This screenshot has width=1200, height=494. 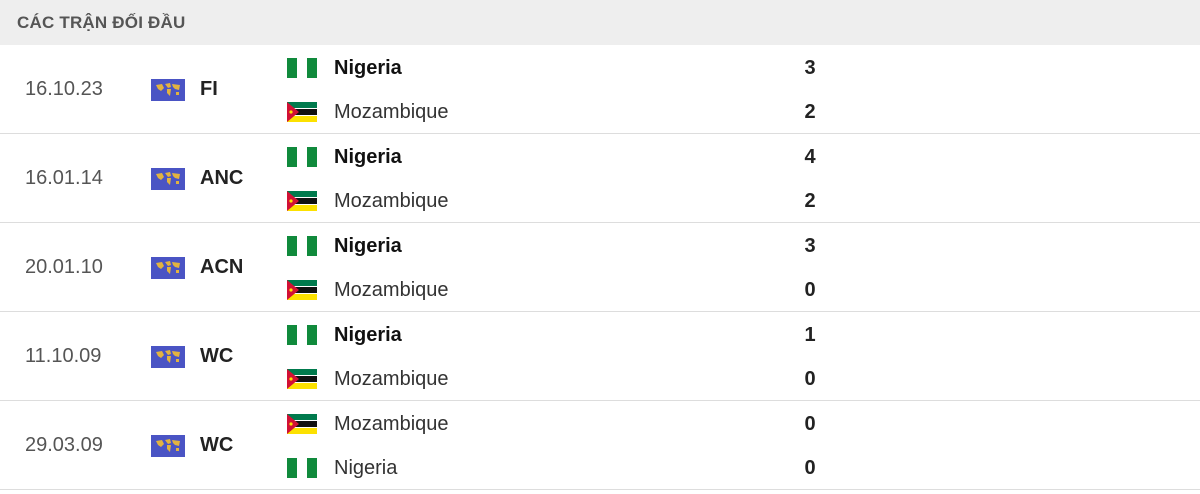 I want to click on match-date: 16.10.23, so click(x=64, y=89).